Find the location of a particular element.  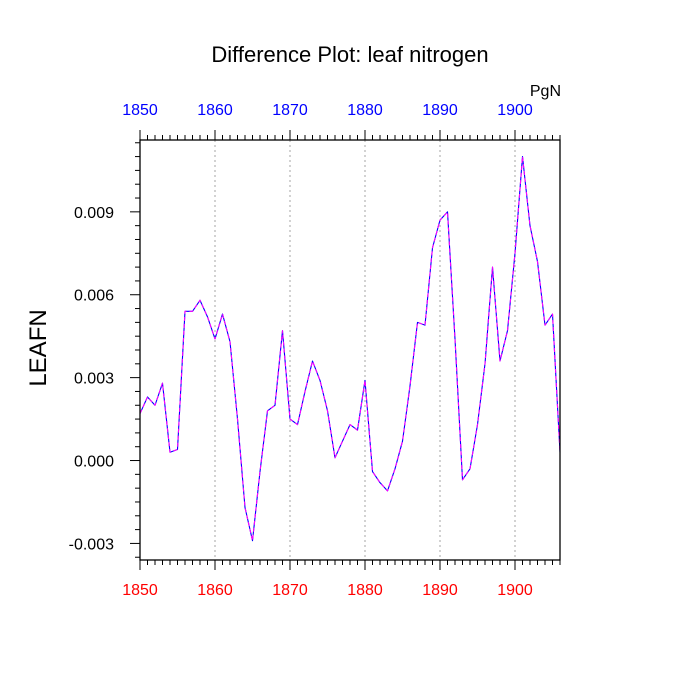

y-tick-label: 0.000 is located at coordinates (94, 462).